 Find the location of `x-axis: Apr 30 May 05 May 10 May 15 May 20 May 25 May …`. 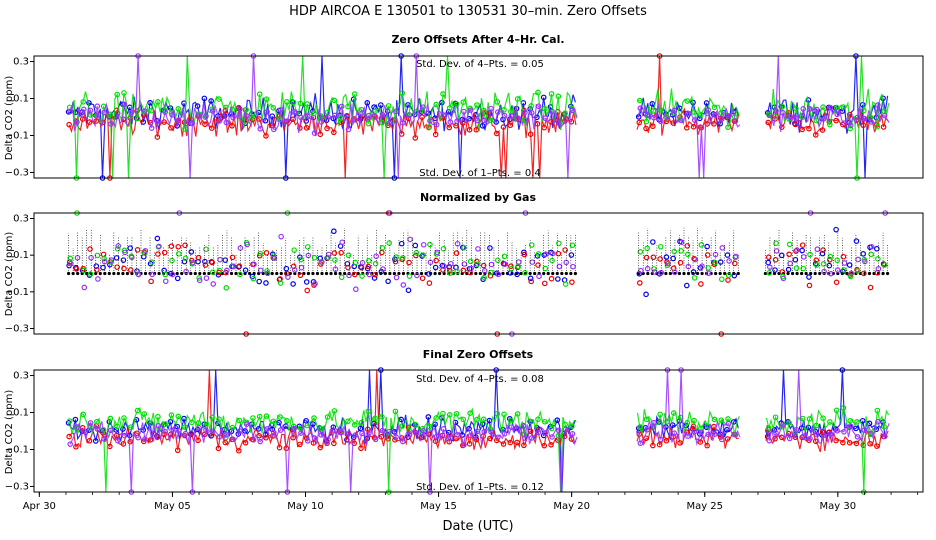

x-axis: Apr 30 May 05 May 10 May 15 May 20 May 25 May … is located at coordinates (471, 502).